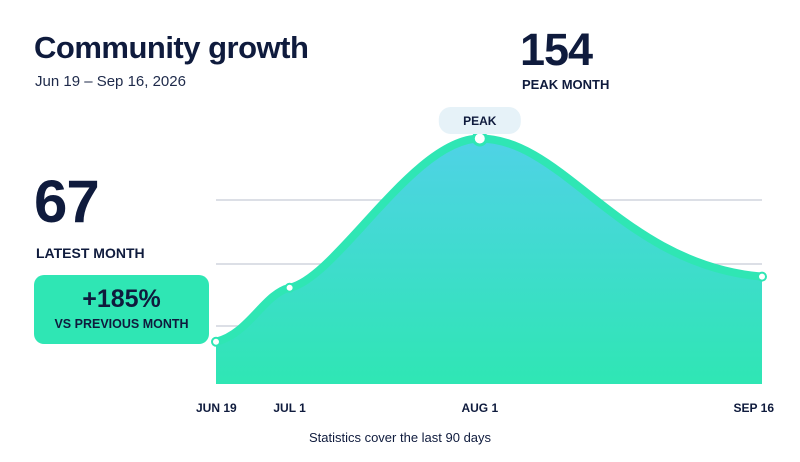 The height and width of the screenshot is (462, 800). I want to click on date-range: Jun 19 – Sep 16, 2026, so click(110, 81).